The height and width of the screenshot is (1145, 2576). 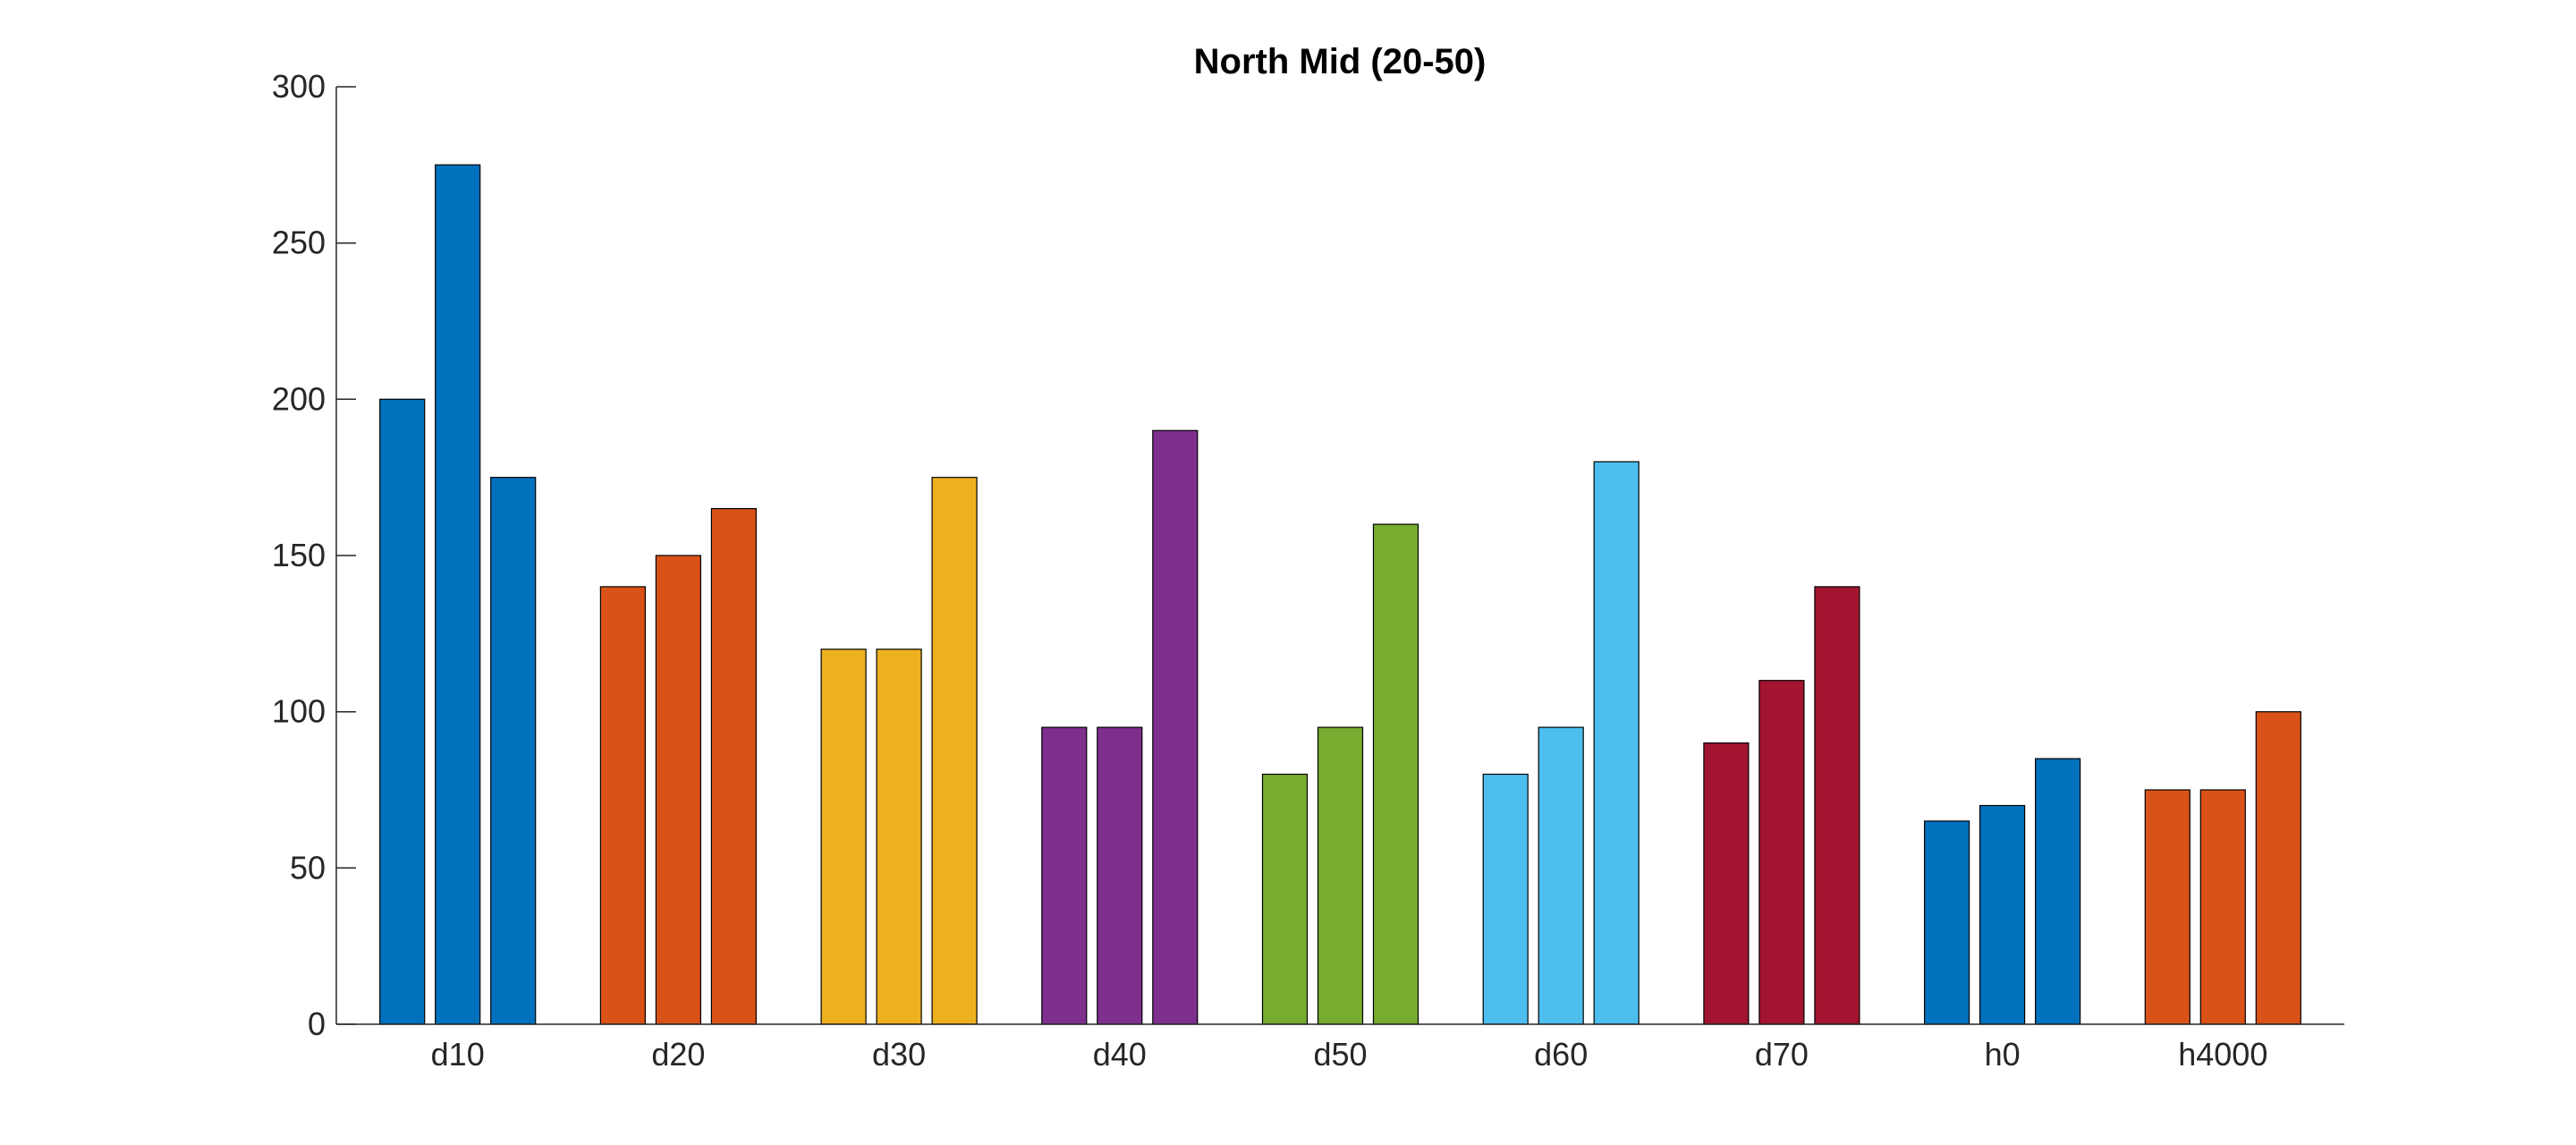 I want to click on y-tick-label-100: 100, so click(x=299, y=711).